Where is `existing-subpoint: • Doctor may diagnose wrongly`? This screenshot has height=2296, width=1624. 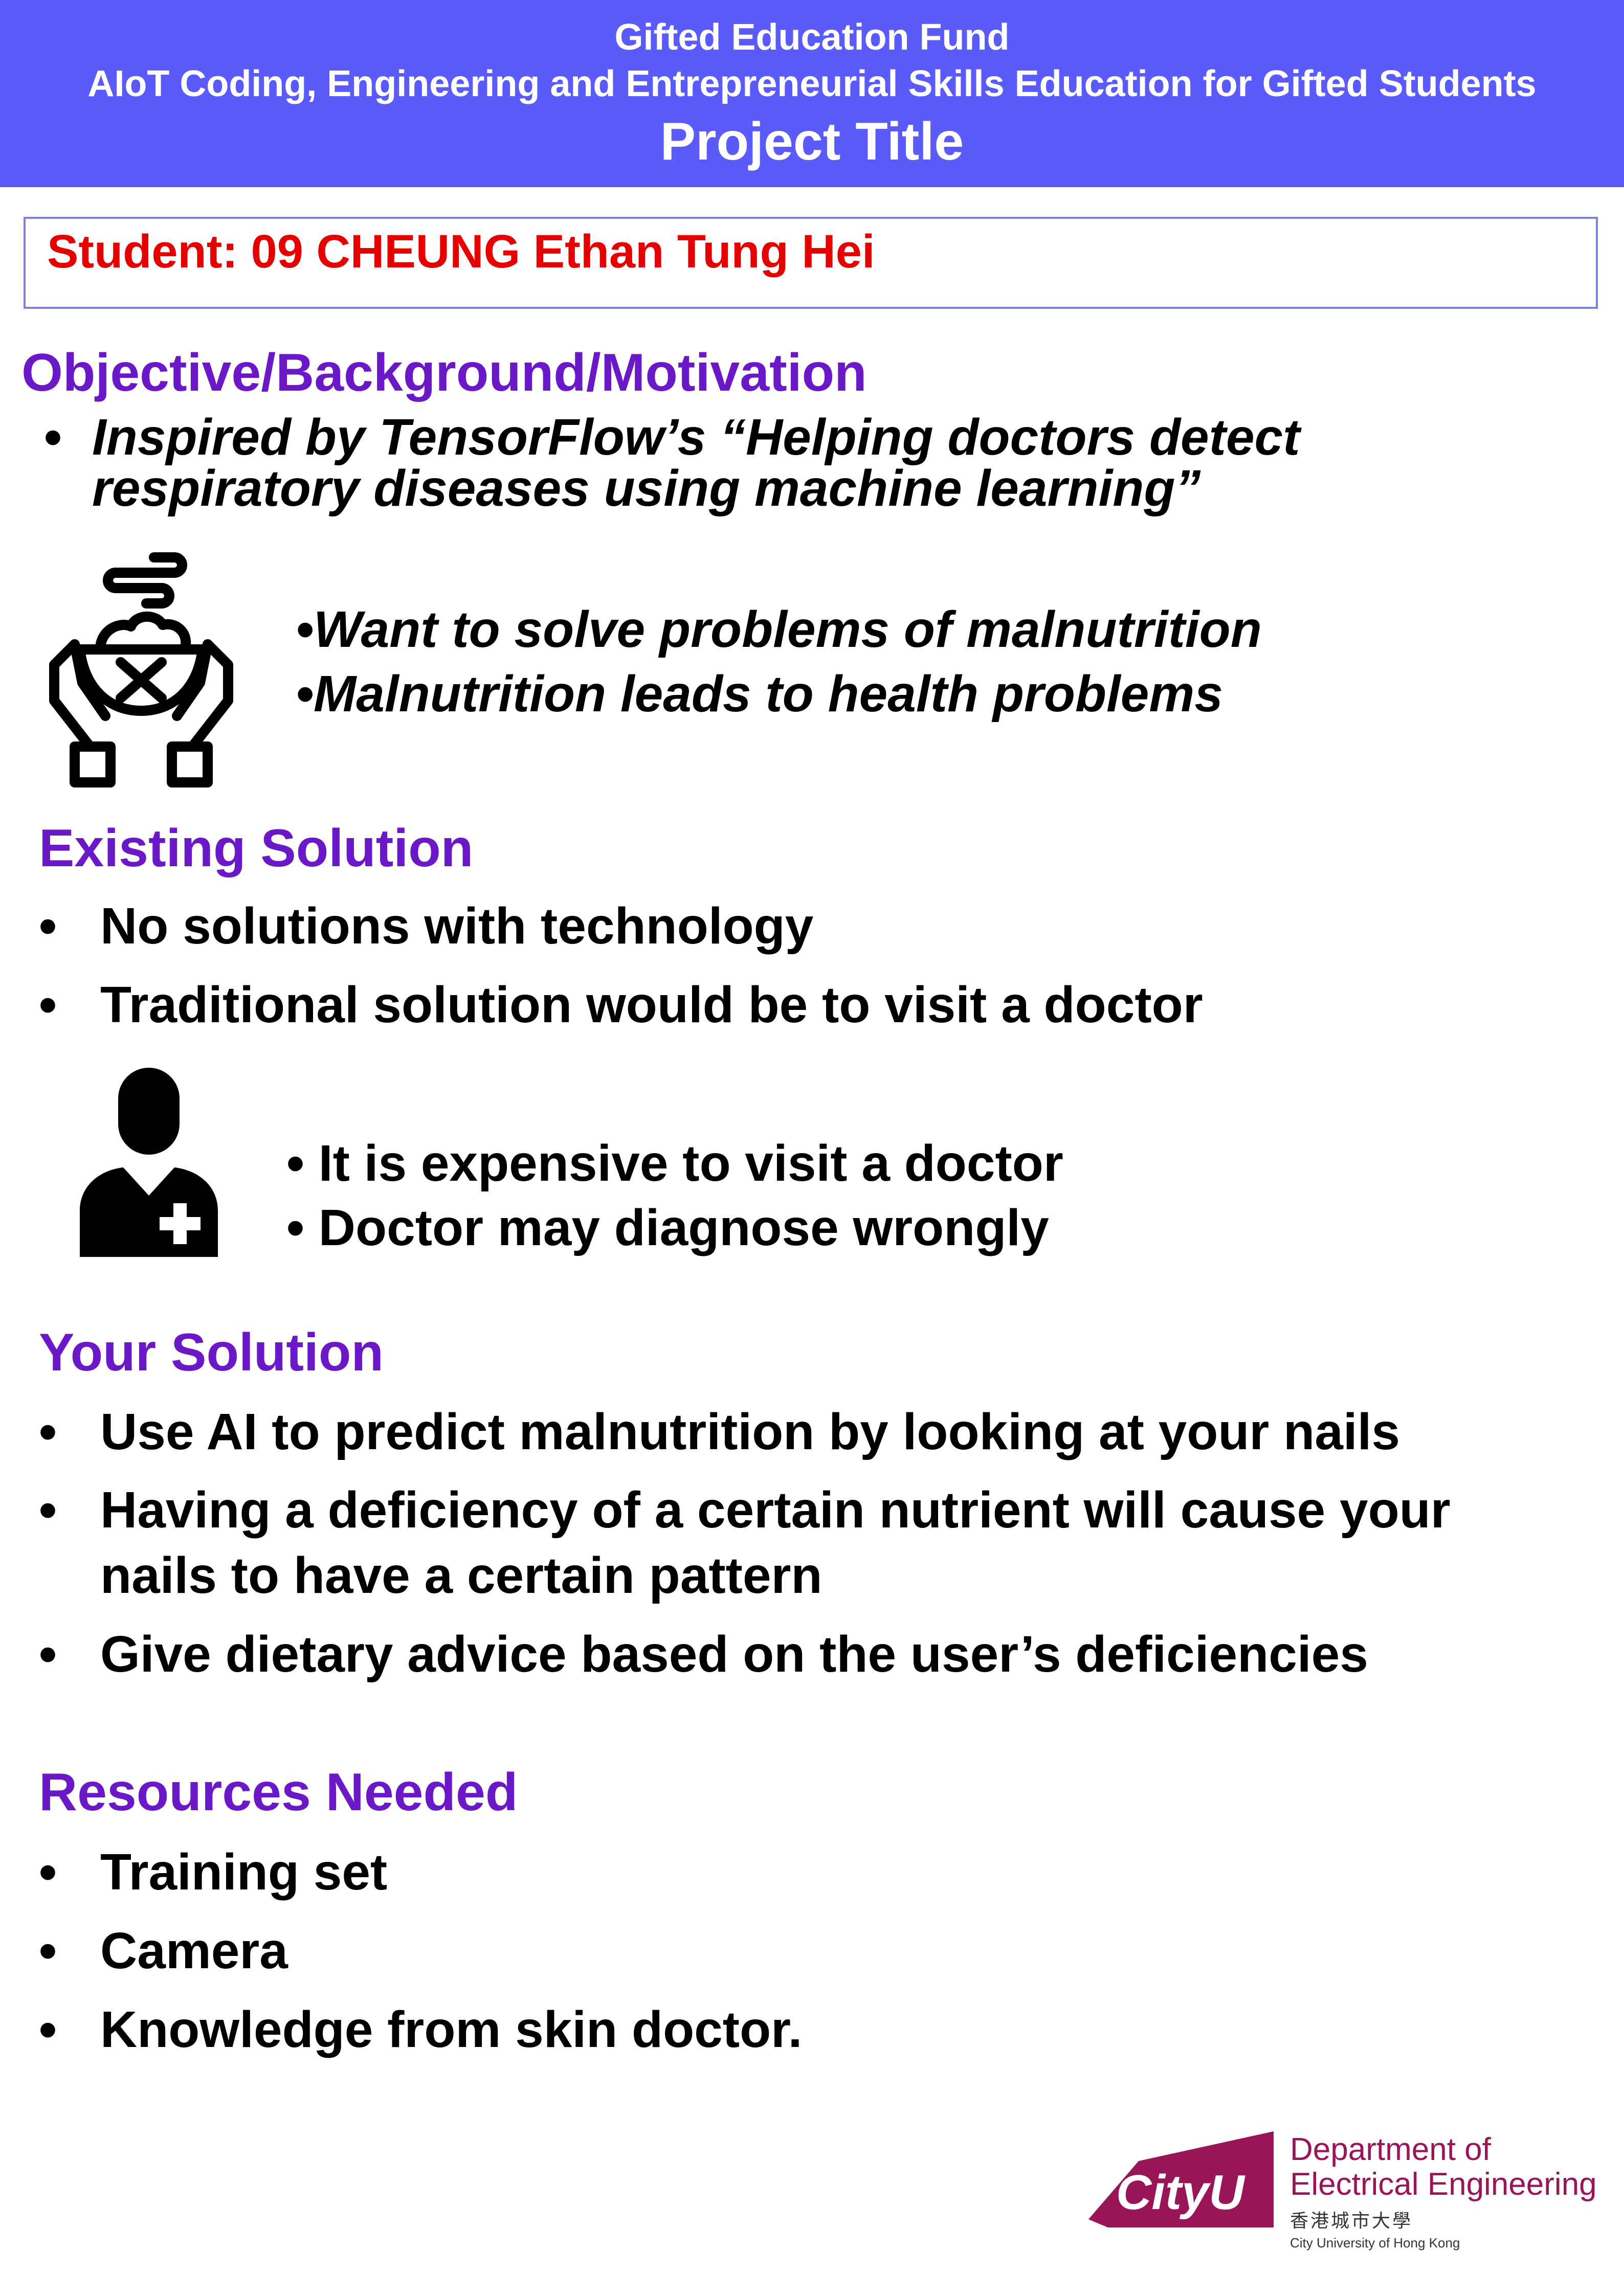
existing-subpoint: • Doctor may diagnose wrongly is located at coordinates (667, 1228).